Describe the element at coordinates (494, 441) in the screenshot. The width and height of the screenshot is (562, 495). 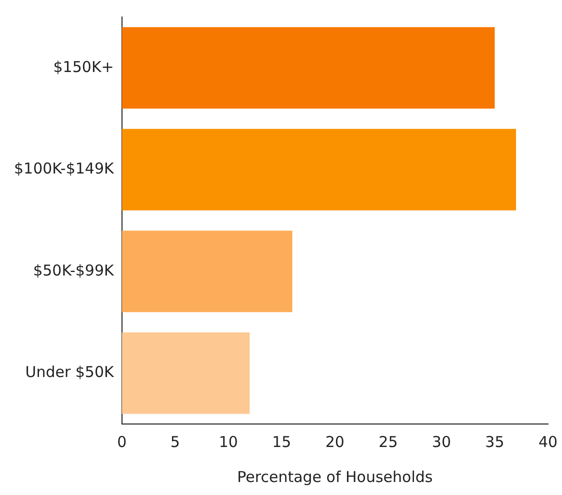
I see `x-tick-label: 35` at that location.